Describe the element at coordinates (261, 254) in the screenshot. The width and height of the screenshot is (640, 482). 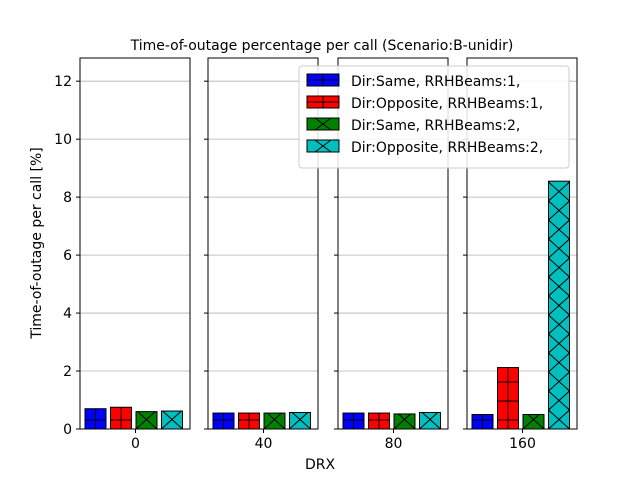
I see `panel: 40` at that location.